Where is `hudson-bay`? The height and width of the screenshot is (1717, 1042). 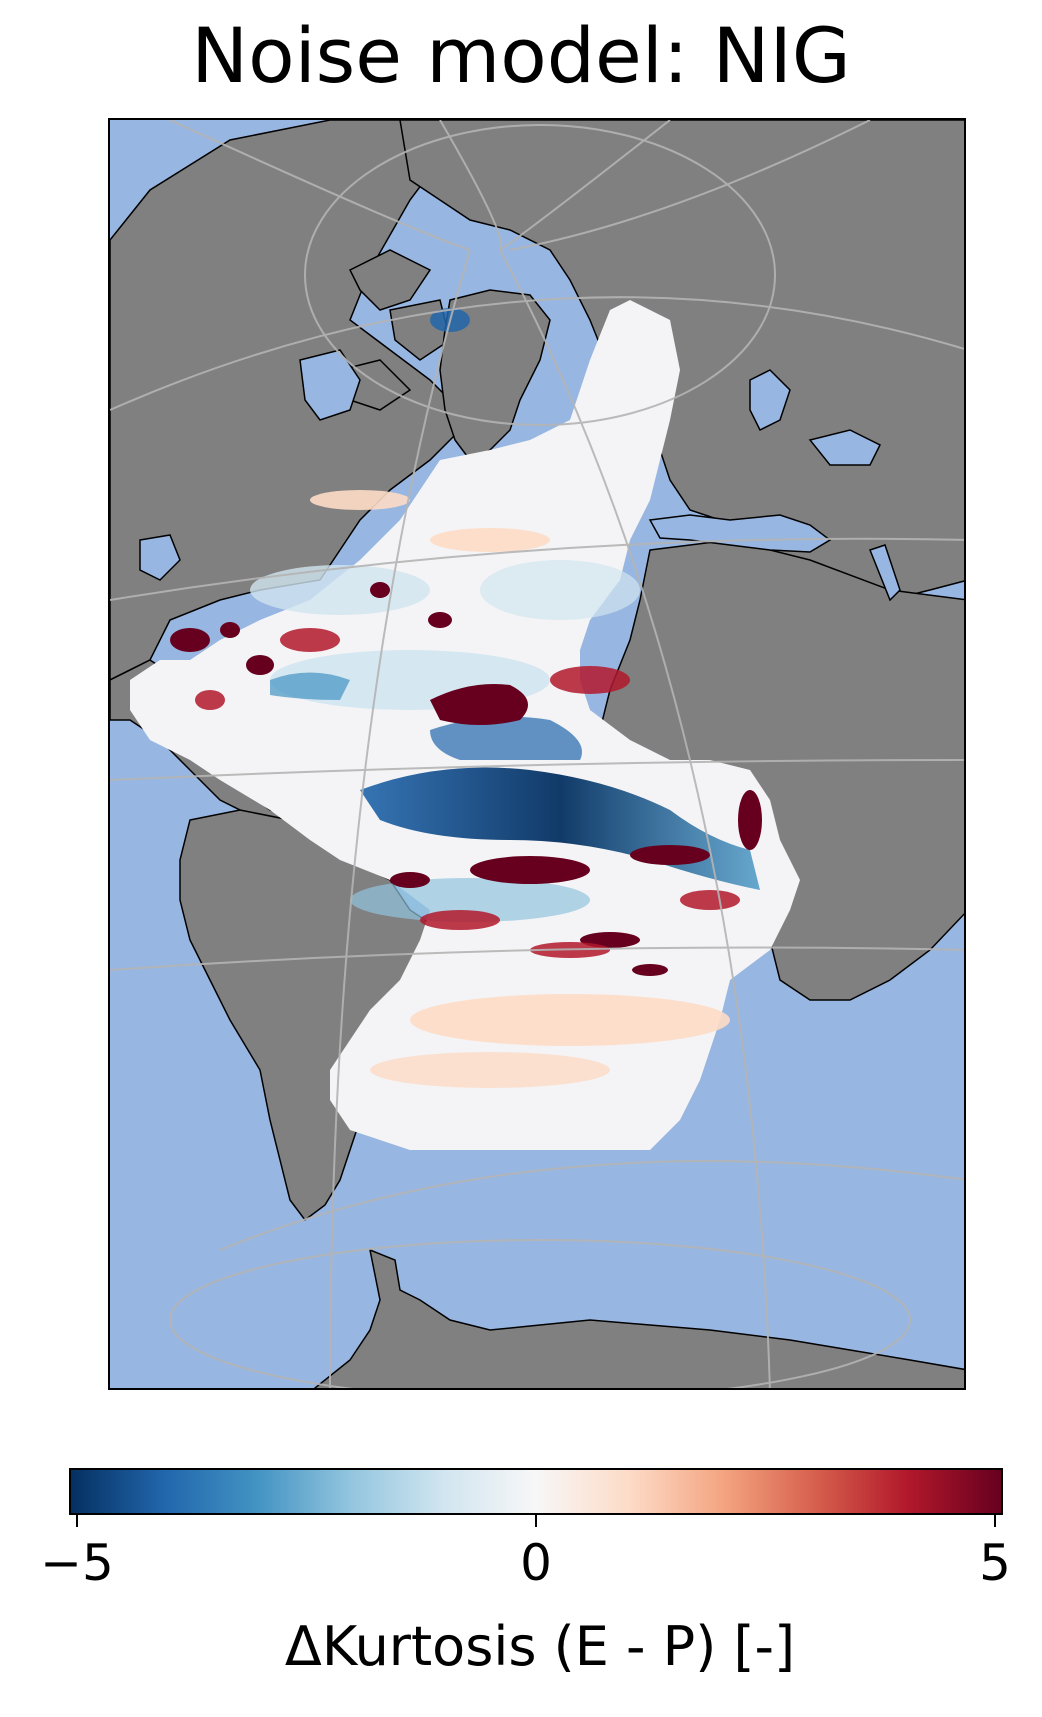 hudson-bay is located at coordinates (330, 385).